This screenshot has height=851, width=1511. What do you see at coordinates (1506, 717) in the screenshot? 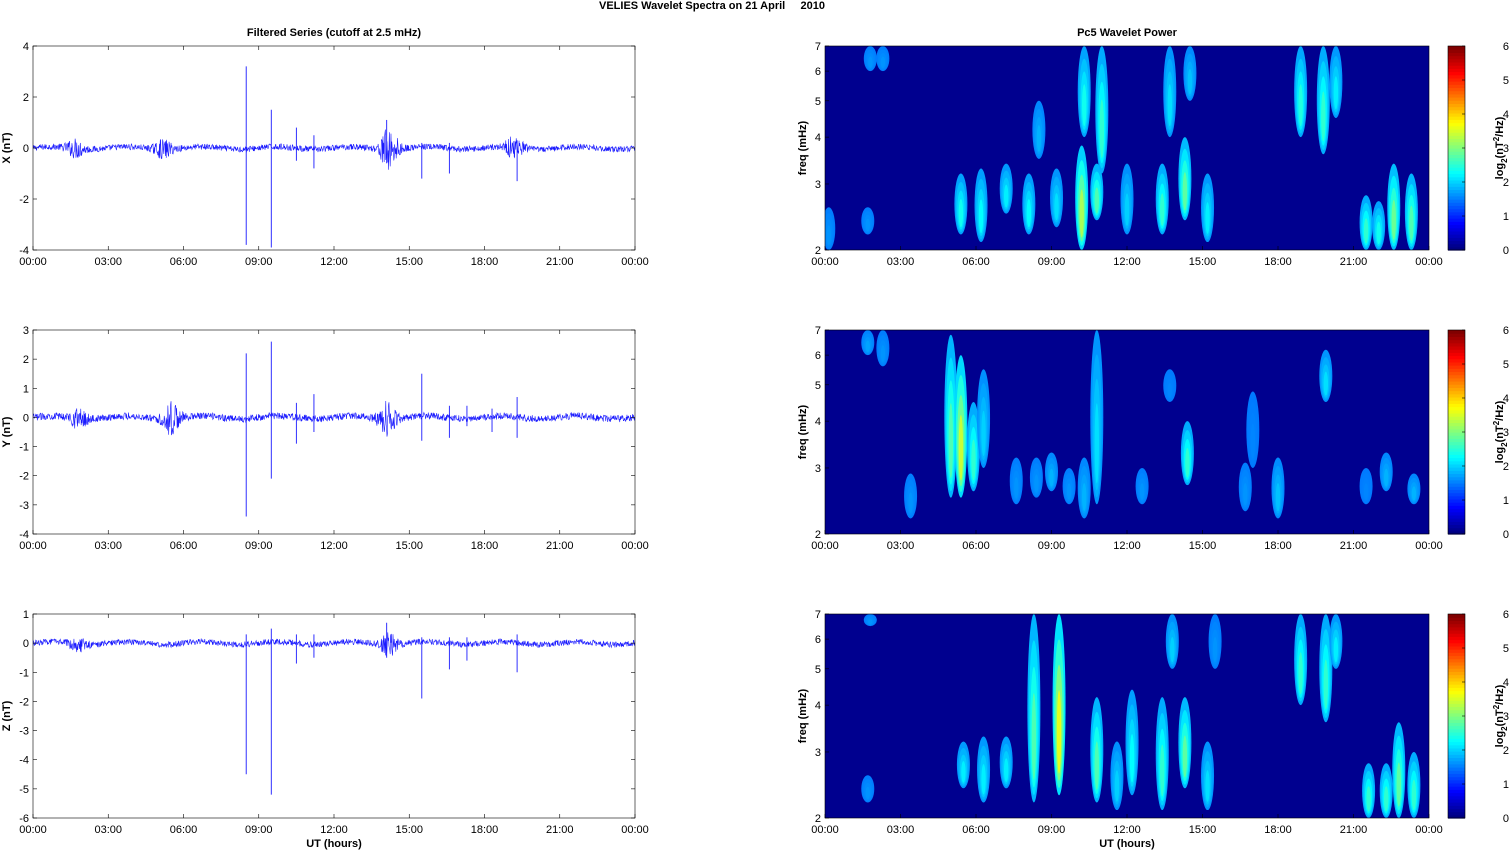
I see `colorbar-tick-label: 3` at bounding box center [1506, 717].